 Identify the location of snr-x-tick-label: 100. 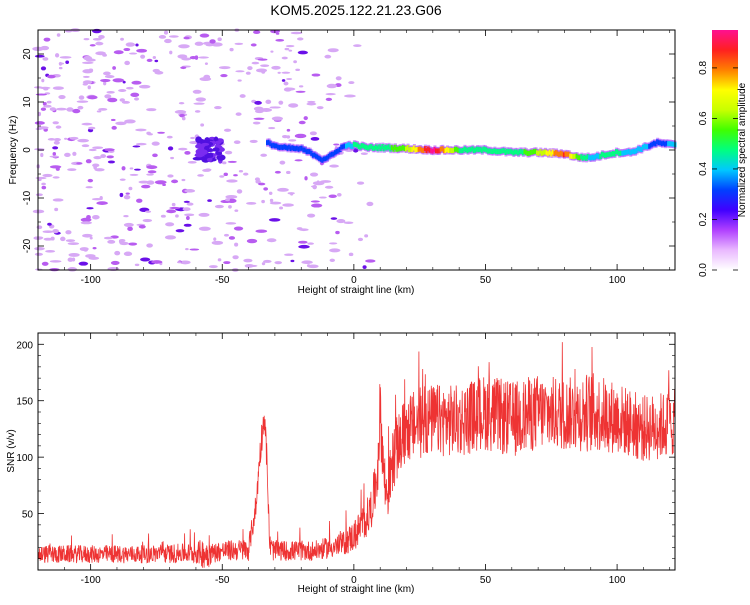
(617, 580).